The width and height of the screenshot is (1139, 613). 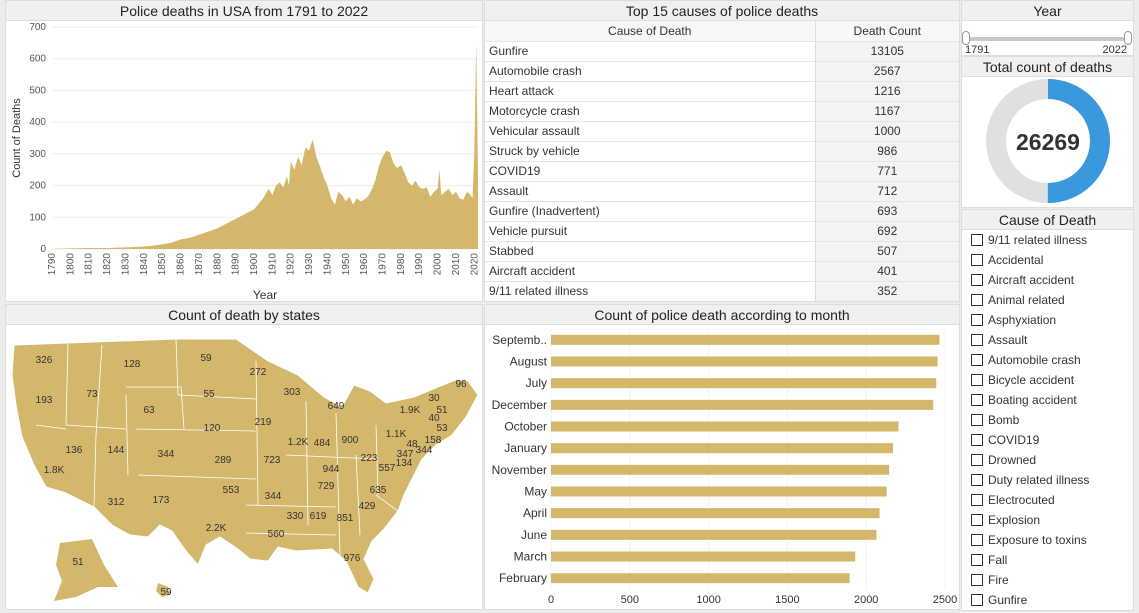 I want to click on table-row: Aircraft accident 401, so click(x=722, y=271).